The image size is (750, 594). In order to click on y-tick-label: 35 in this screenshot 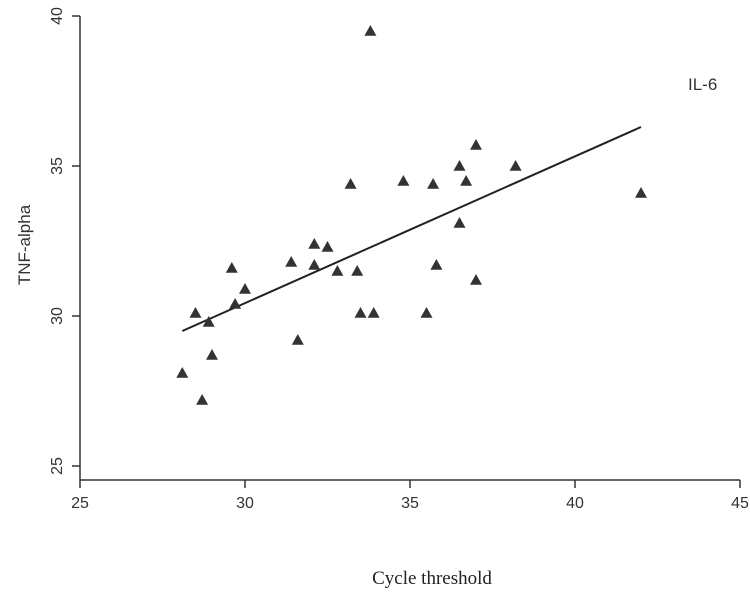, I will do `click(57, 166)`.